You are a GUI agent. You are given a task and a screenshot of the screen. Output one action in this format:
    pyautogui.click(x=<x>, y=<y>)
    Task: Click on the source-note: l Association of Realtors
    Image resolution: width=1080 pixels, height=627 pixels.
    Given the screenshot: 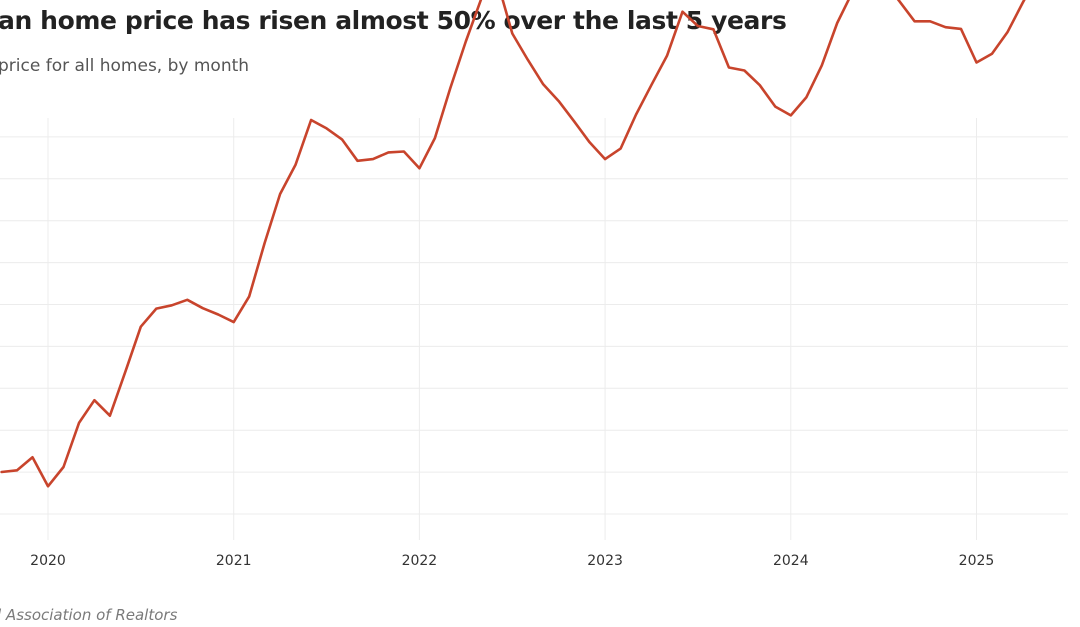 What is the action you would take?
    pyautogui.click(x=89, y=615)
    